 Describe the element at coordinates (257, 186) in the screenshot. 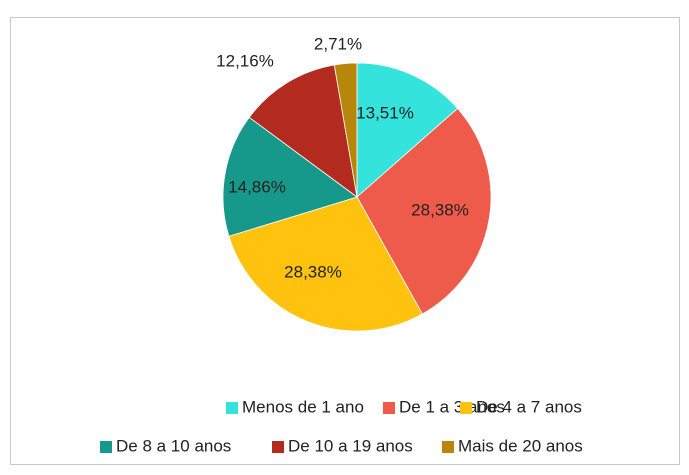

I see `data-label: 14,86%` at that location.